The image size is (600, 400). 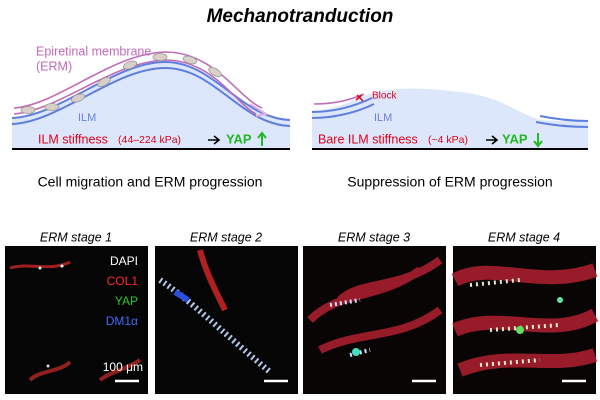 I want to click on down-arrow, so click(x=538, y=140).